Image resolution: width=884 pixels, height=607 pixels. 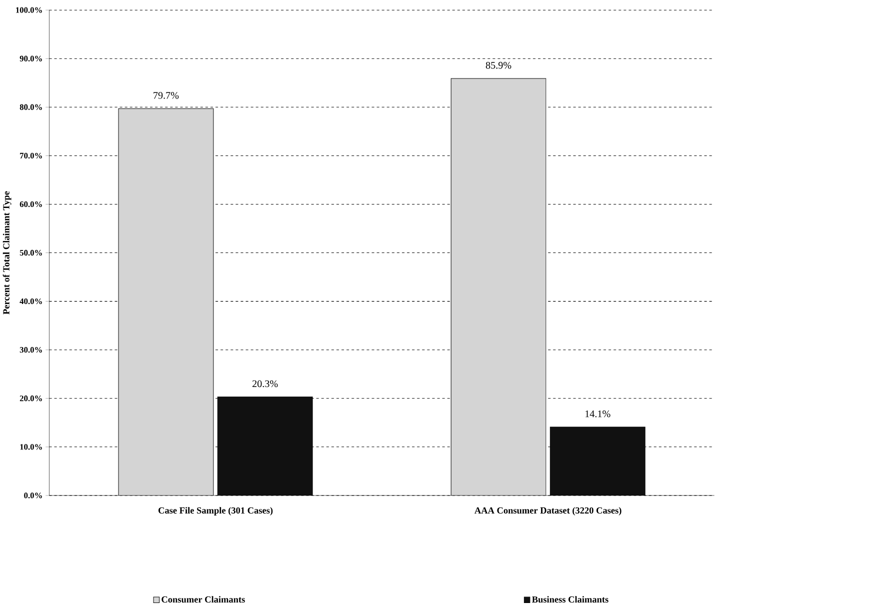 What do you see at coordinates (31, 59) in the screenshot?
I see `y-tick-label: 90.0%` at bounding box center [31, 59].